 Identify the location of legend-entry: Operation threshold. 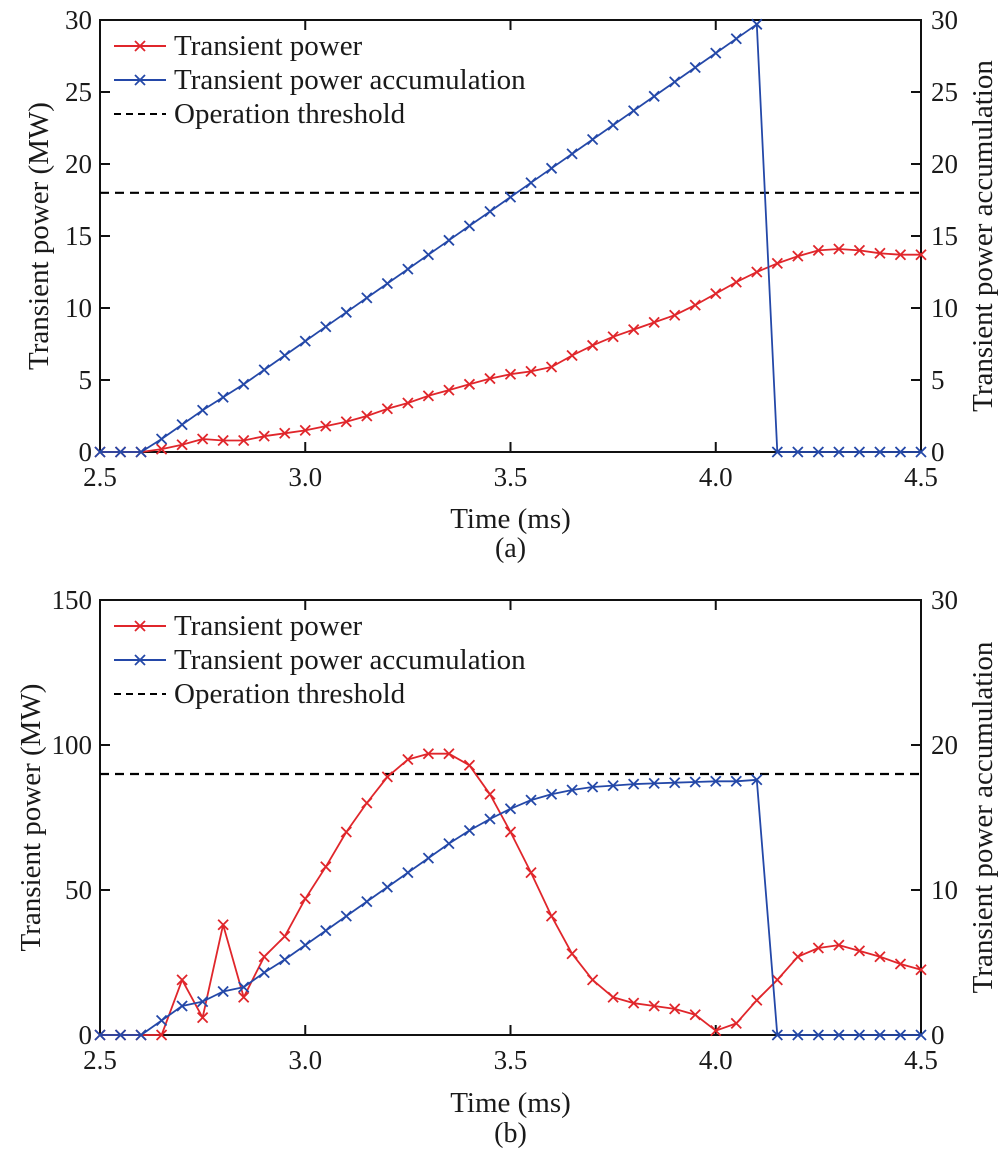
(260, 114).